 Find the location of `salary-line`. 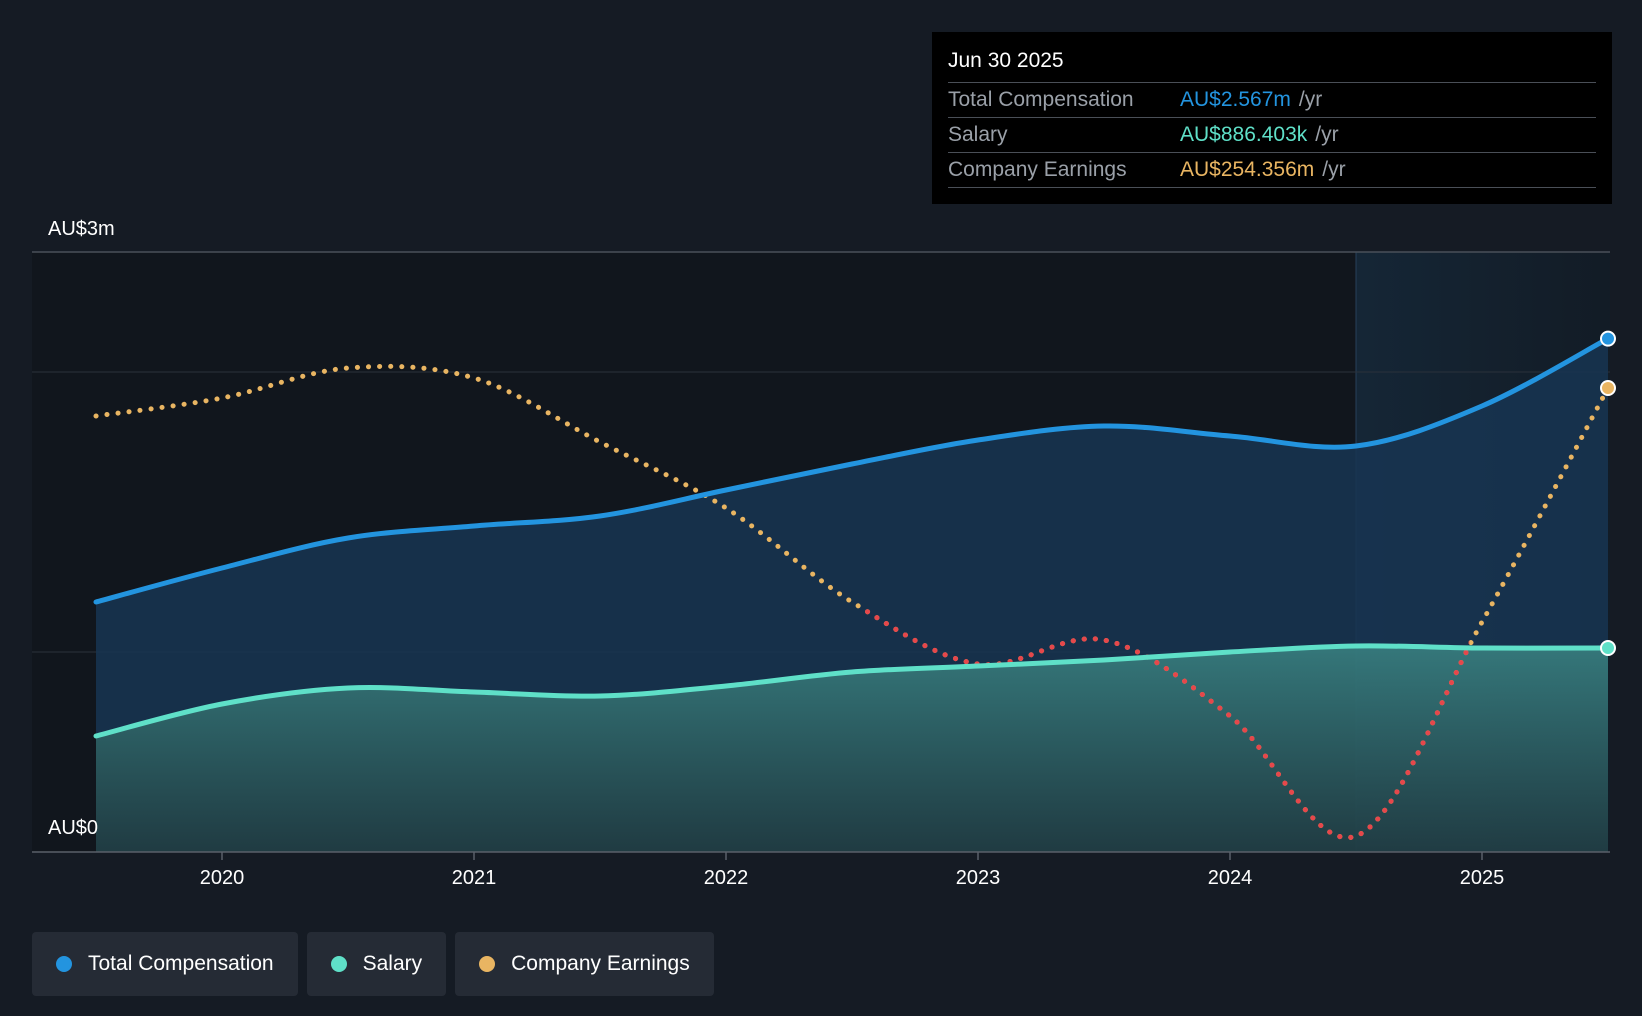

salary-line is located at coordinates (852, 691).